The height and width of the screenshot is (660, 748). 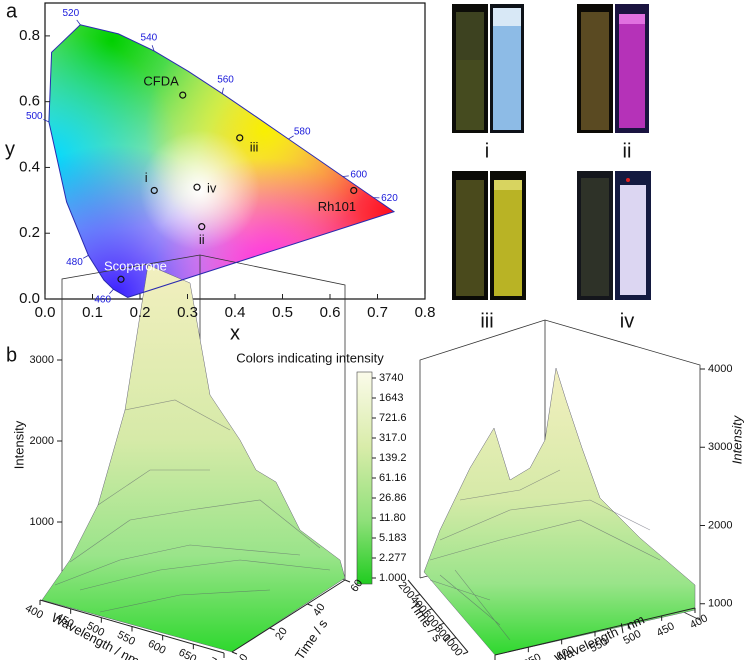 I want to click on colorbar-label: 2.277, so click(x=393, y=558).